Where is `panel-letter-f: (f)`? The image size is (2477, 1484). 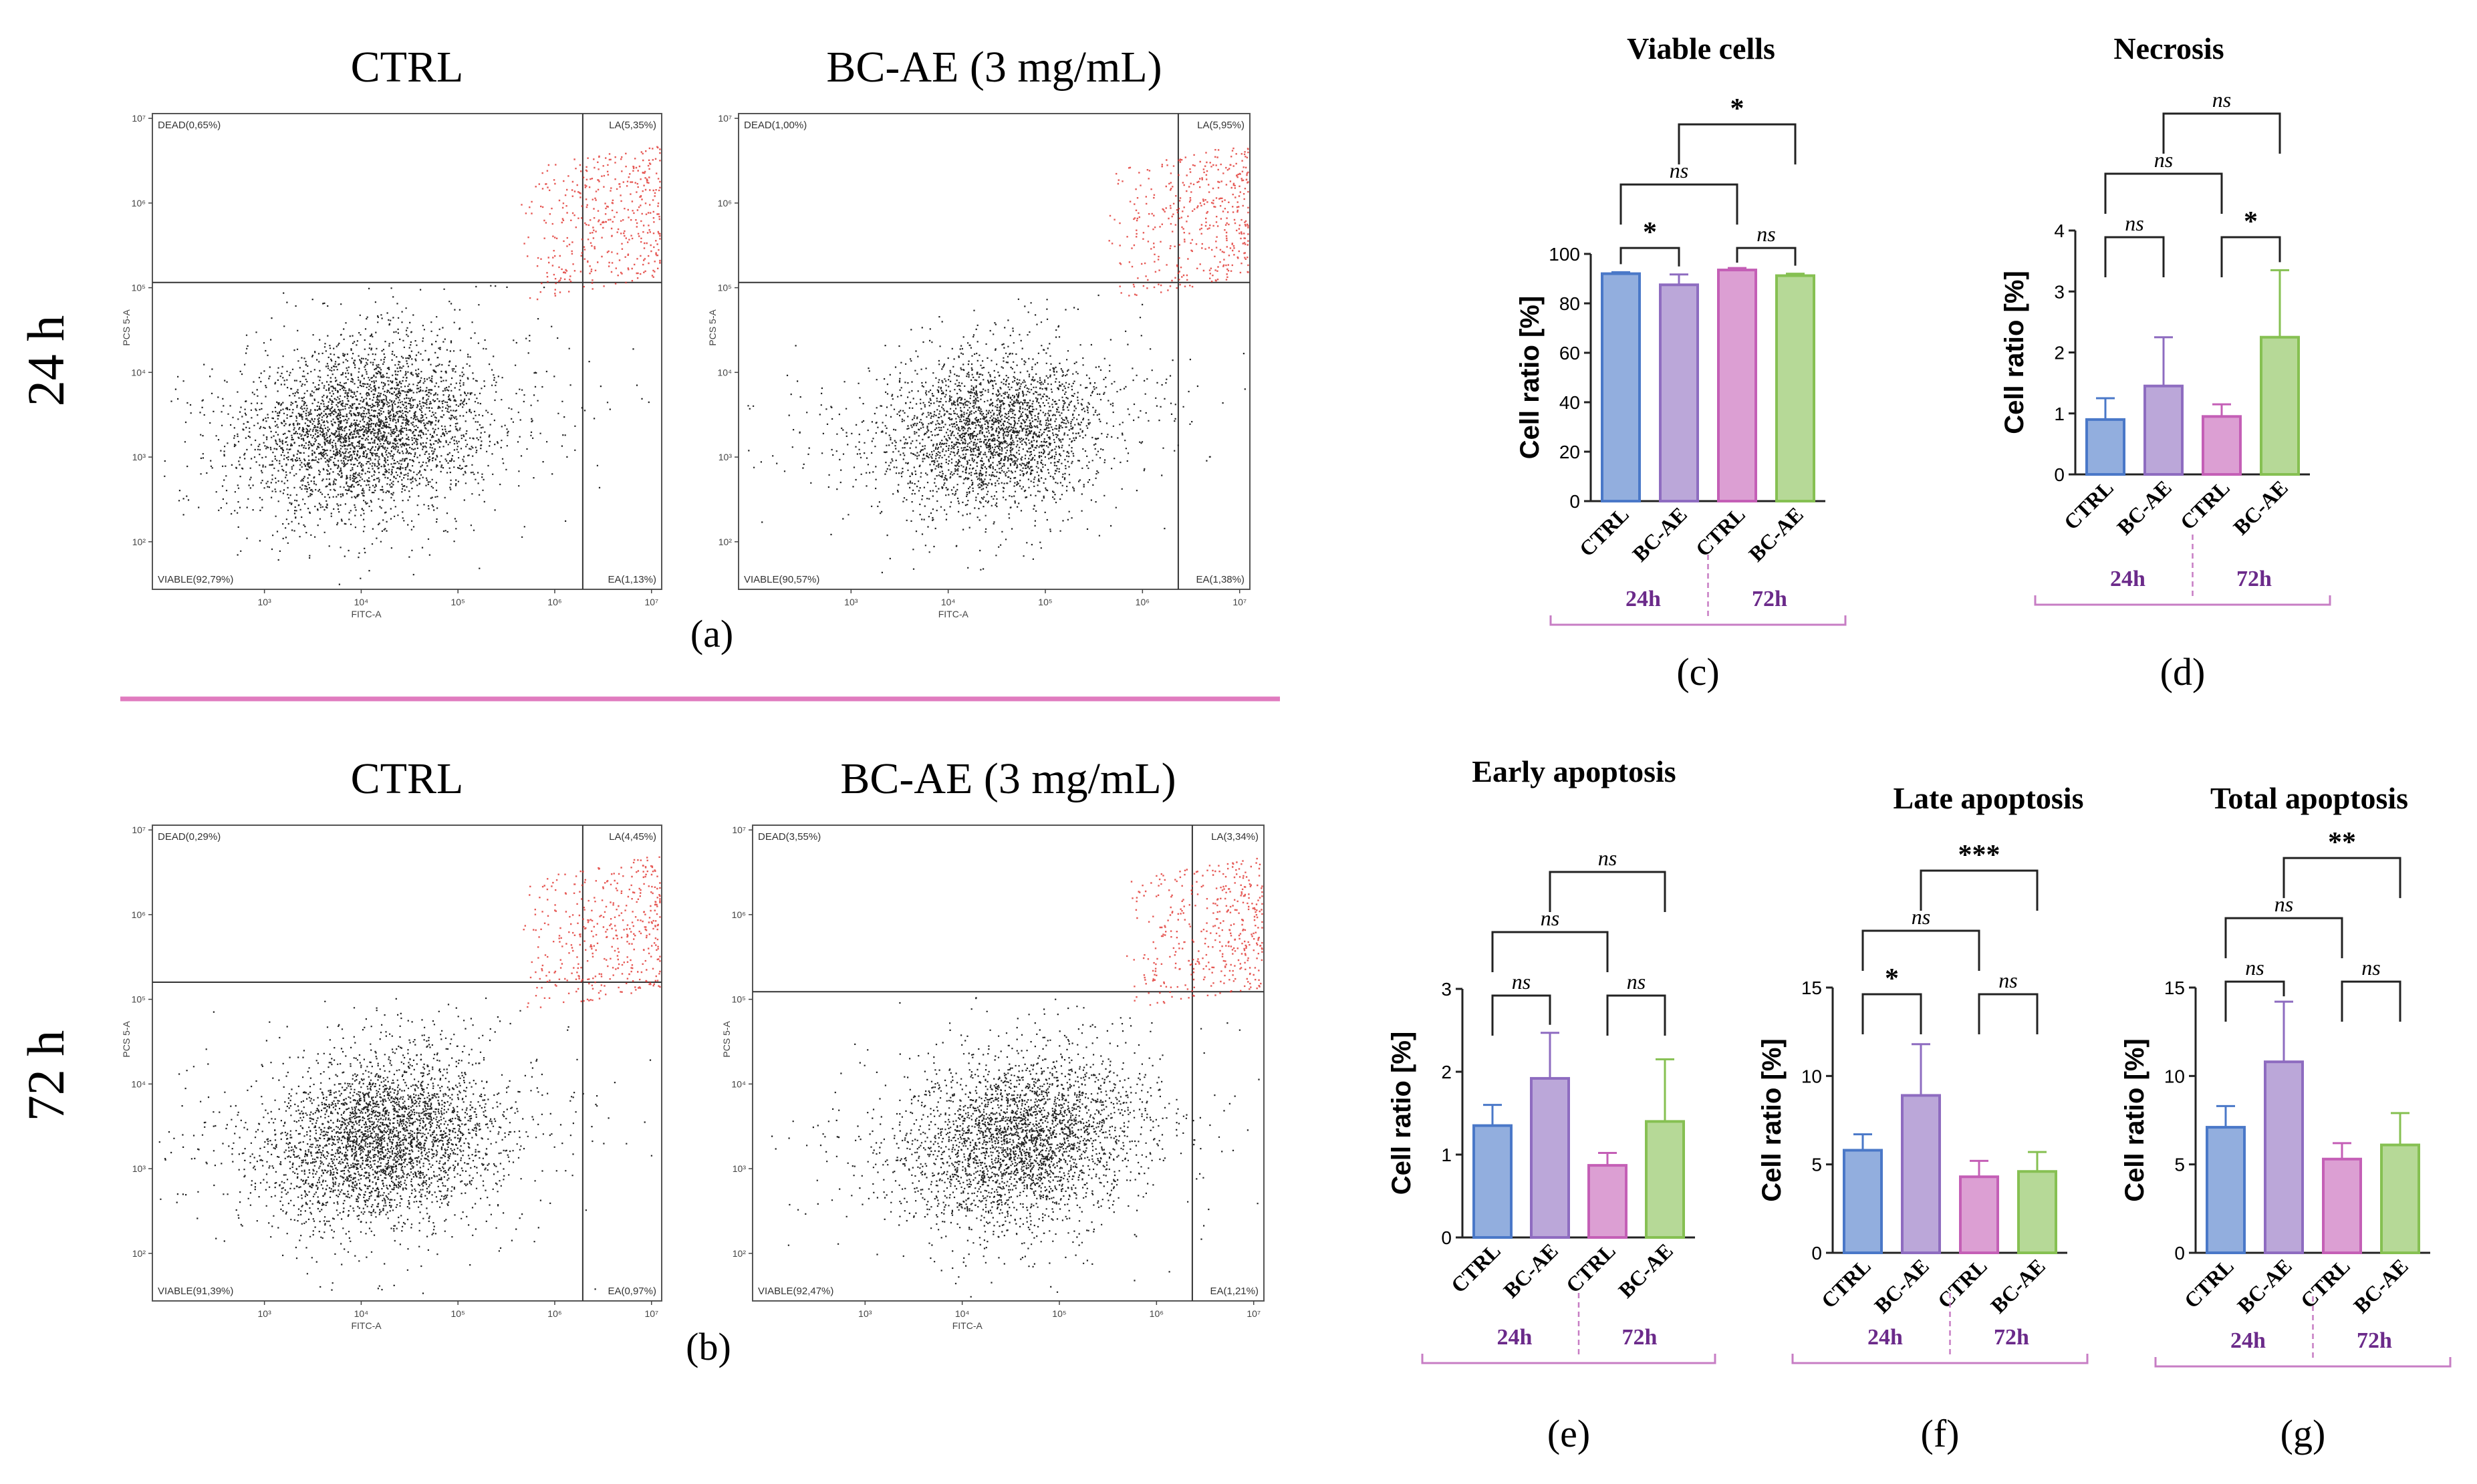
panel-letter-f: (f) is located at coordinates (1940, 1433).